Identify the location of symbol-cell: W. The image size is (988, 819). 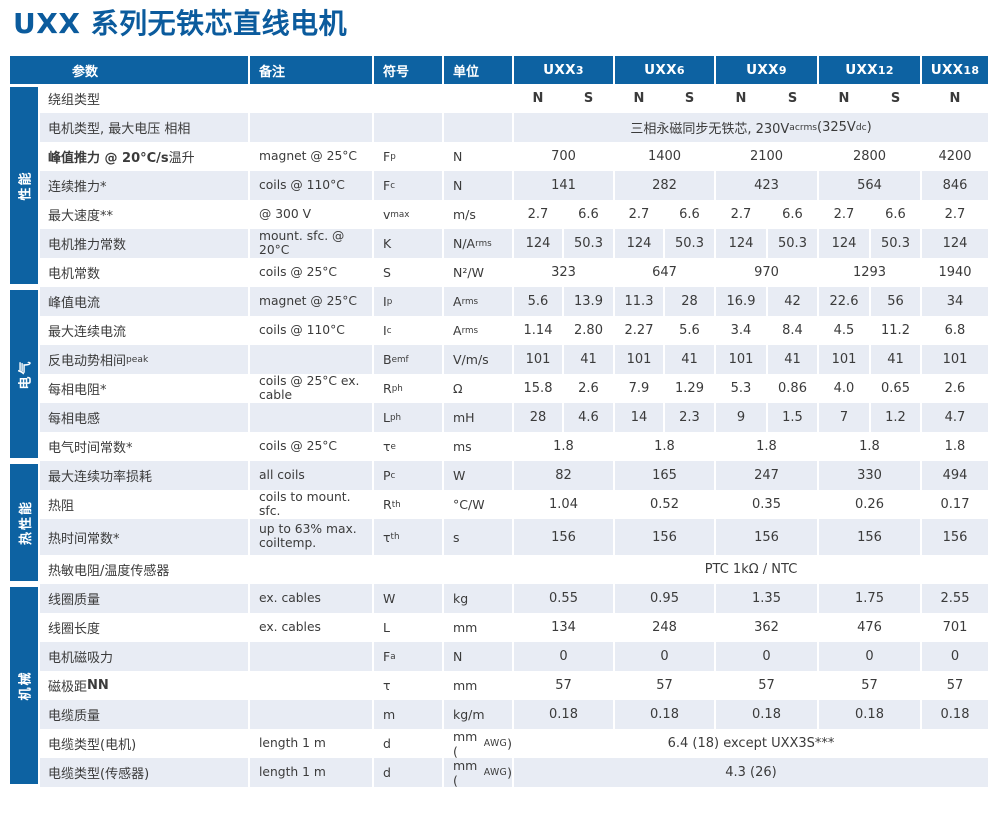
(408, 599).